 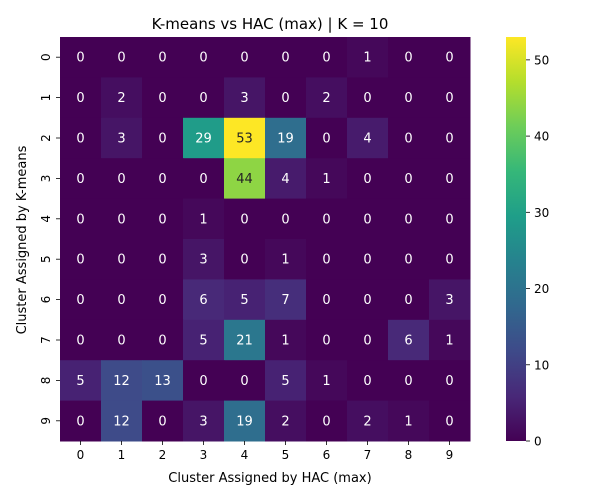 I want to click on x-tick-label: 7, so click(x=368, y=455).